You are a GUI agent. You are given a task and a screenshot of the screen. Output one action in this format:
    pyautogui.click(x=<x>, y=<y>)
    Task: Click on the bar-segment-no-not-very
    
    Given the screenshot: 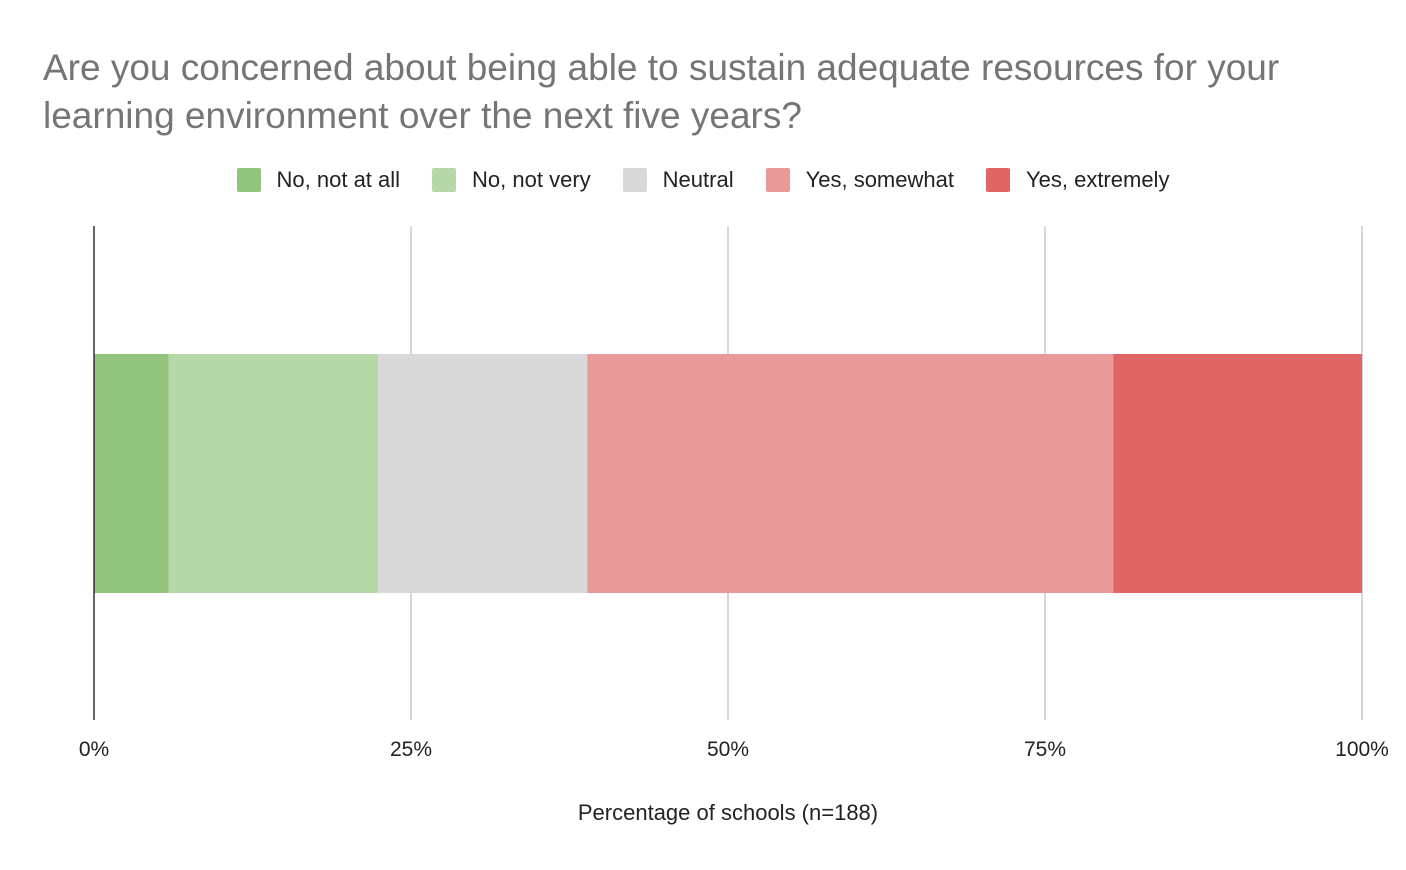 What is the action you would take?
    pyautogui.click(x=273, y=473)
    